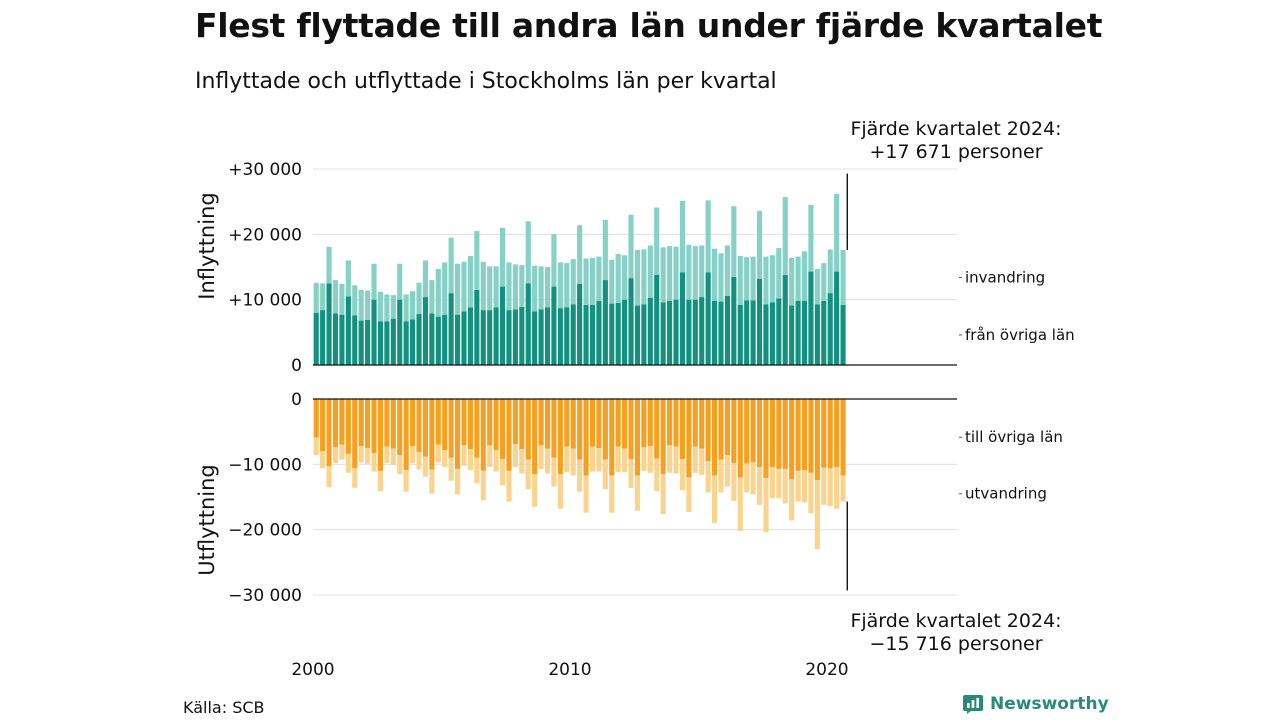 This screenshot has height=720, width=1280. What do you see at coordinates (265, 596) in the screenshot?
I see `y-tick-label: −30 000` at bounding box center [265, 596].